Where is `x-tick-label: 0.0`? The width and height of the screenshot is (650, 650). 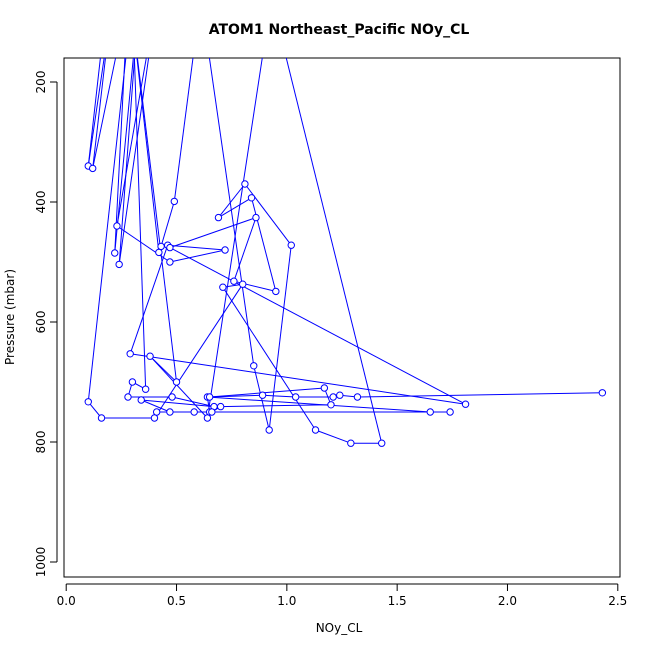 x-tick-label: 0.0 is located at coordinates (66, 601).